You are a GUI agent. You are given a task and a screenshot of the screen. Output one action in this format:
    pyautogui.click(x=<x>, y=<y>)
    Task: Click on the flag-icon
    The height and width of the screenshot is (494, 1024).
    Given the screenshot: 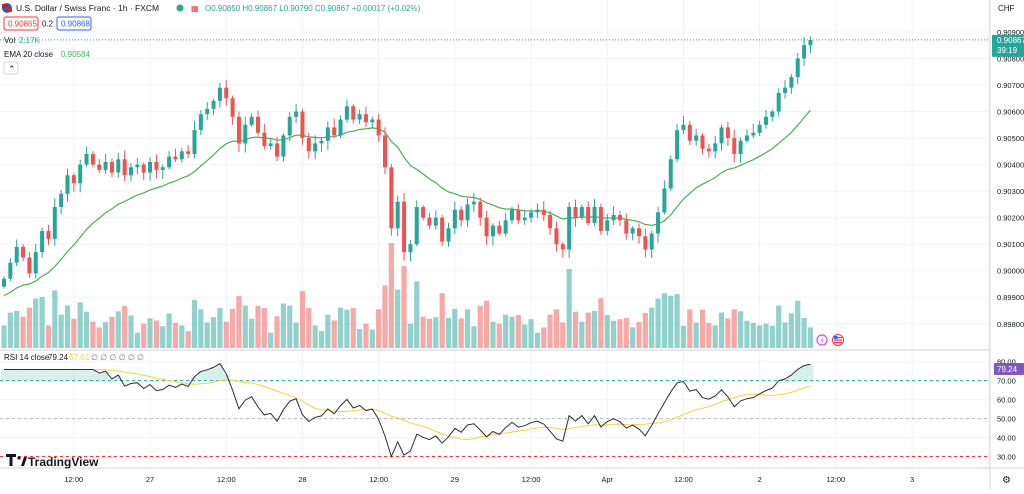 What is the action you would take?
    pyautogui.click(x=7, y=8)
    